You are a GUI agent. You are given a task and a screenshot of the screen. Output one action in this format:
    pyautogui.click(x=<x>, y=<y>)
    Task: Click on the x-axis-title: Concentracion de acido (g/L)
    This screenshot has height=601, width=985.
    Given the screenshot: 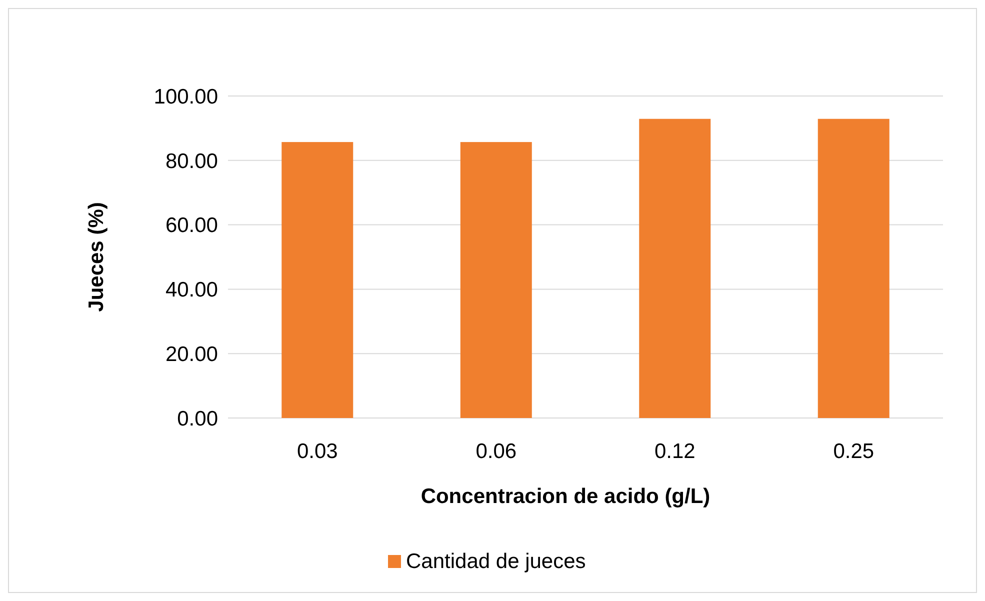 What is the action you would take?
    pyautogui.click(x=565, y=496)
    